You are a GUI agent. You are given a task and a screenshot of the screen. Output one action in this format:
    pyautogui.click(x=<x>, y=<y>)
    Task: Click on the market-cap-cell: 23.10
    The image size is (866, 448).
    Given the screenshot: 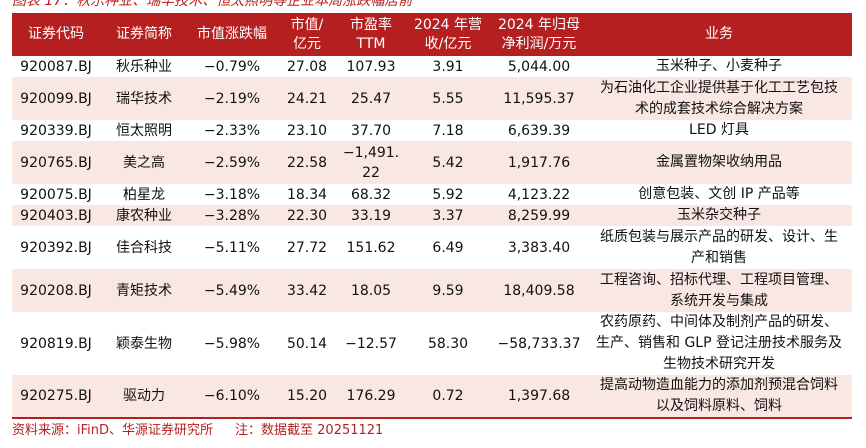 What is the action you would take?
    pyautogui.click(x=307, y=130)
    